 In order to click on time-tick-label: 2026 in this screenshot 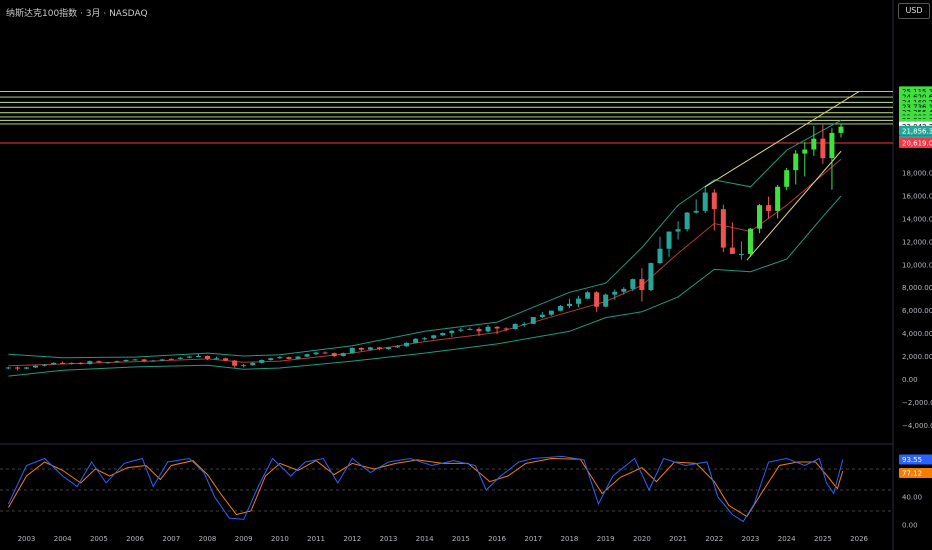, I will do `click(859, 539)`.